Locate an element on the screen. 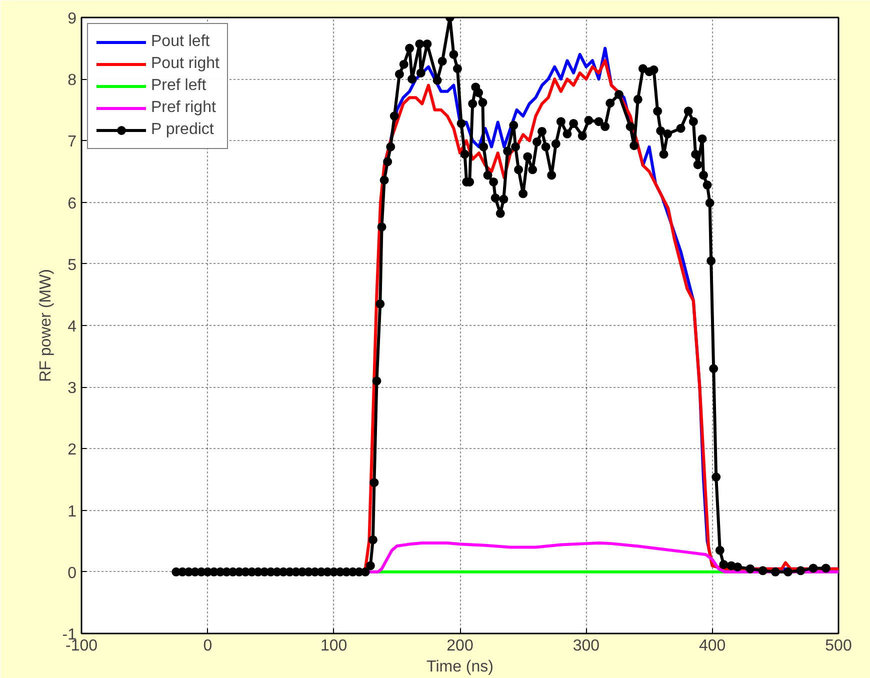 This screenshot has height=678, width=870. y-tick-label: 2 is located at coordinates (72, 450).